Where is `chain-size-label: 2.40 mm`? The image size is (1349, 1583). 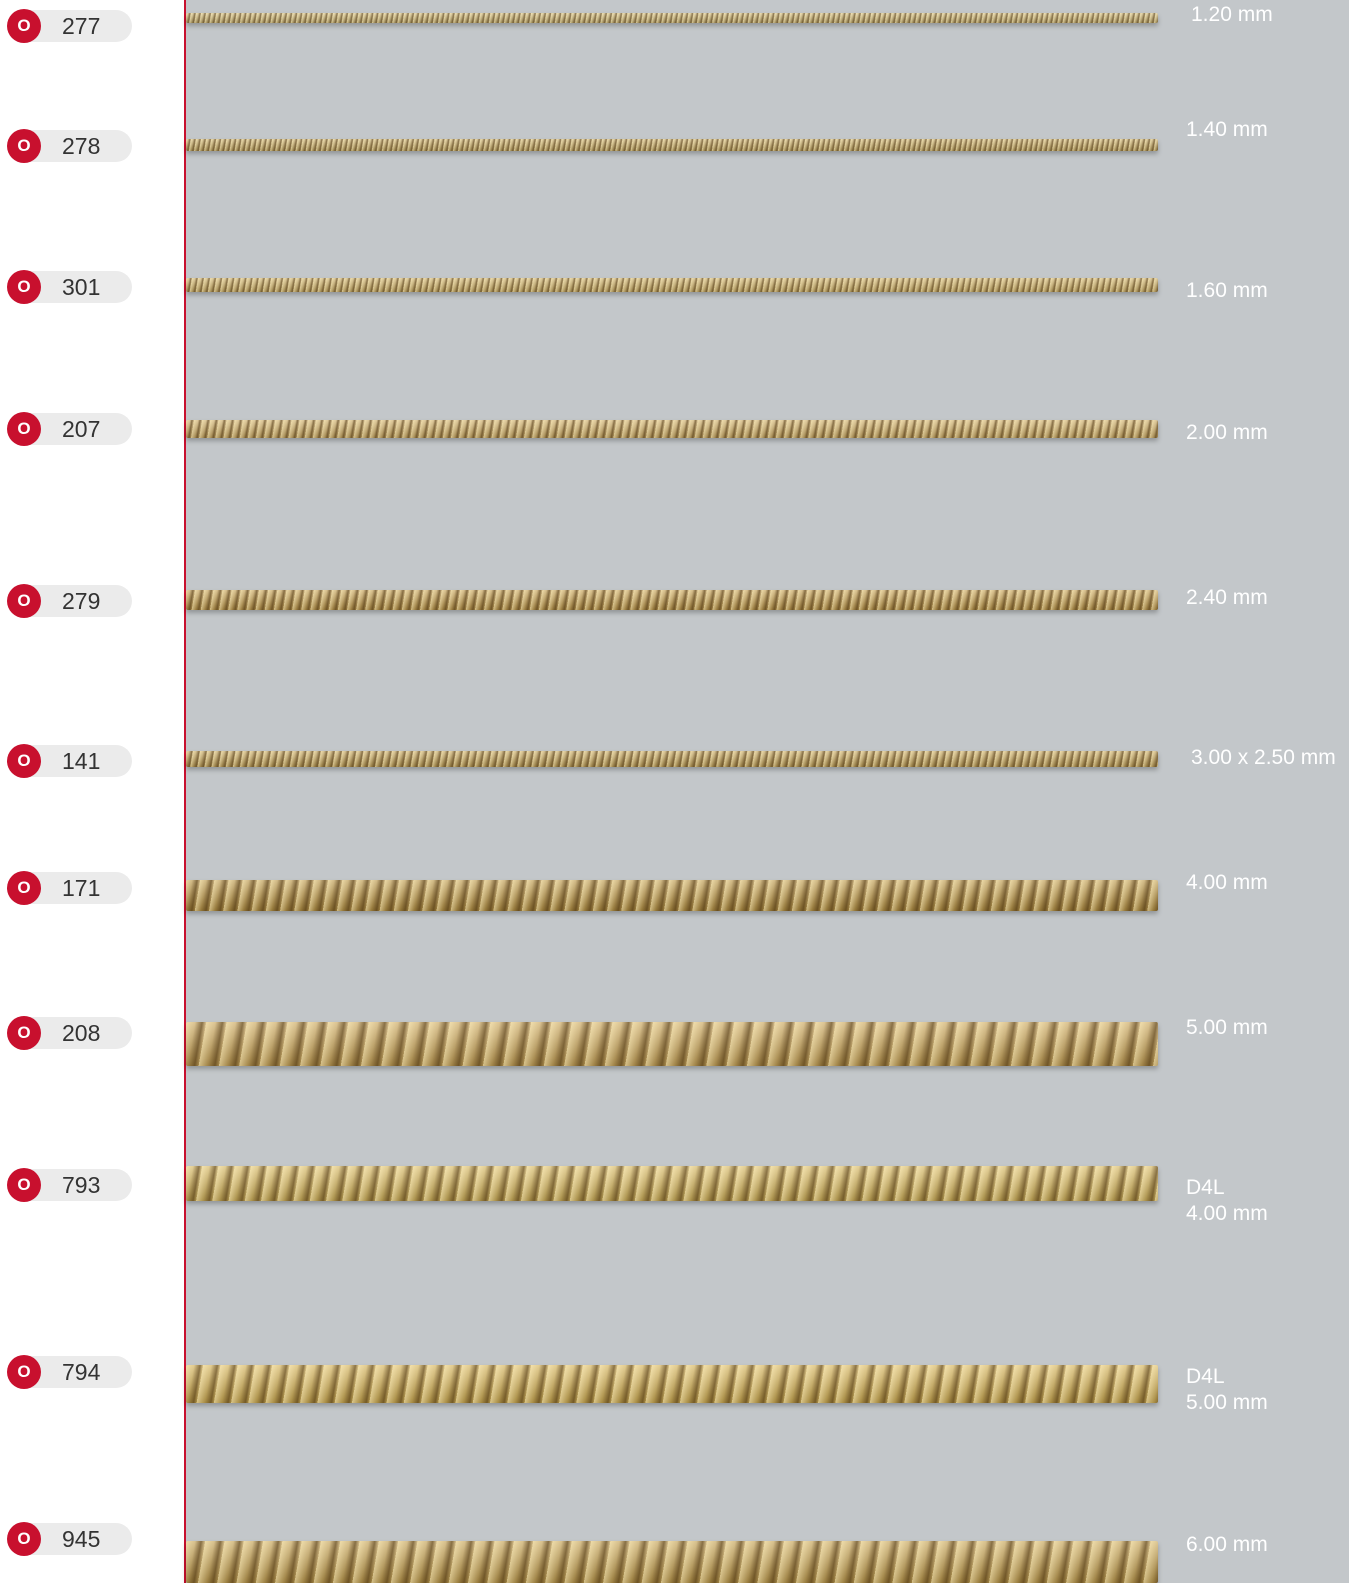 chain-size-label: 2.40 mm is located at coordinates (1227, 597).